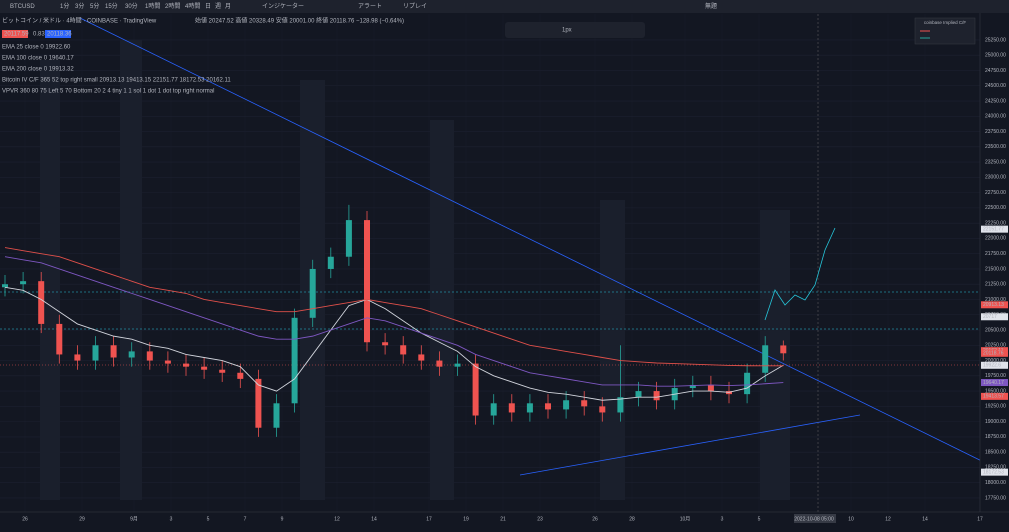 This screenshot has width=1009, height=532. What do you see at coordinates (228, 6) in the screenshot?
I see `interval: 月` at bounding box center [228, 6].